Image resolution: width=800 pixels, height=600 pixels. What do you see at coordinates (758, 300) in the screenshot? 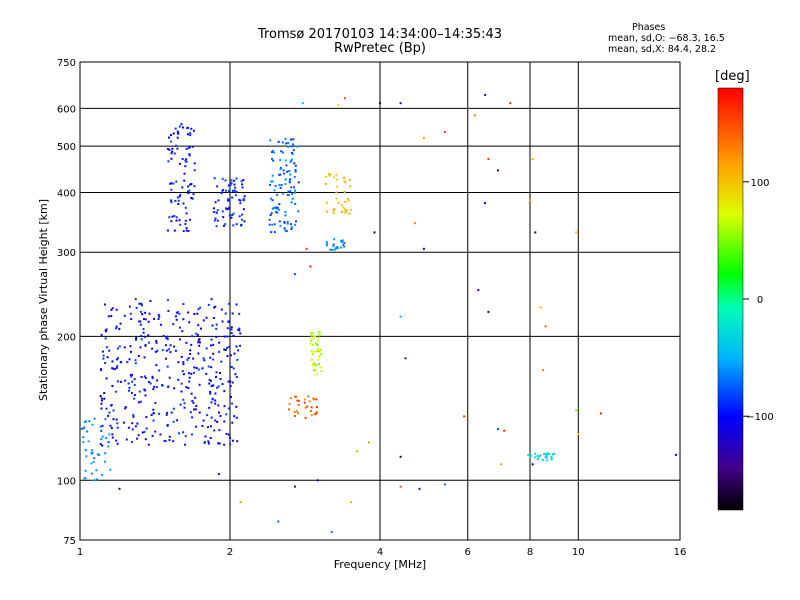
I see `colorbar-ticks: 100 0 −100` at bounding box center [758, 300].